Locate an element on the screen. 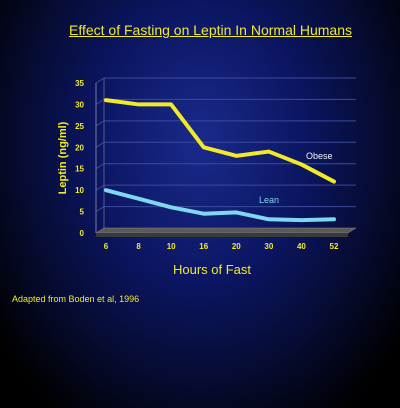  y-tick-label: 25 is located at coordinates (79, 126).